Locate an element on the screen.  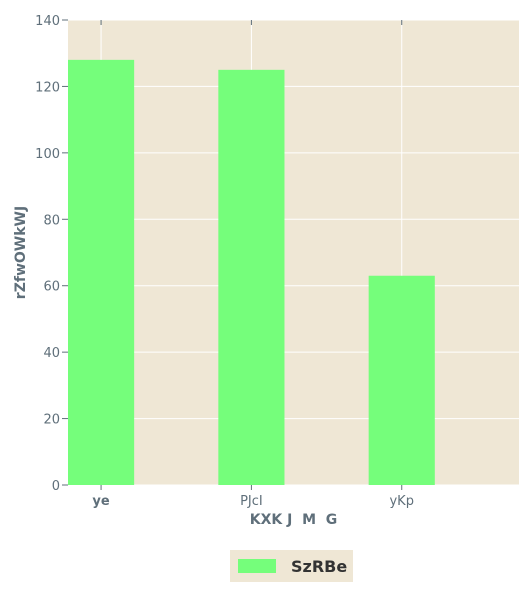
legend-entry: SzRBe is located at coordinates (319, 566).